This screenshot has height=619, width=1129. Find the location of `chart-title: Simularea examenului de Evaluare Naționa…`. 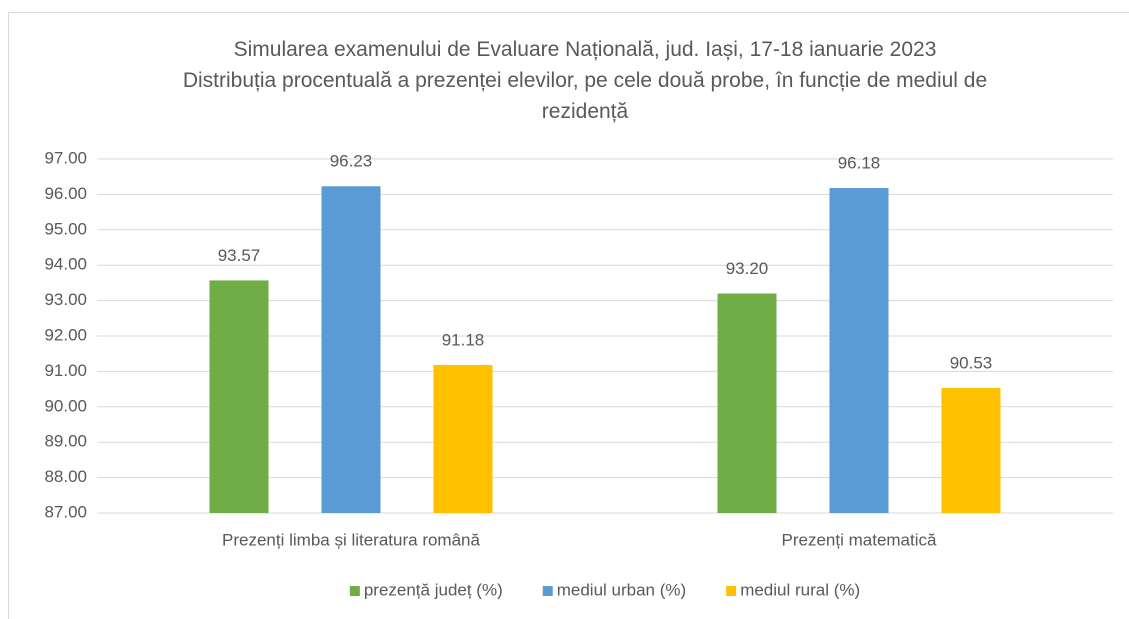

chart-title: Simularea examenului de Evaluare Naționa… is located at coordinates (585, 49).